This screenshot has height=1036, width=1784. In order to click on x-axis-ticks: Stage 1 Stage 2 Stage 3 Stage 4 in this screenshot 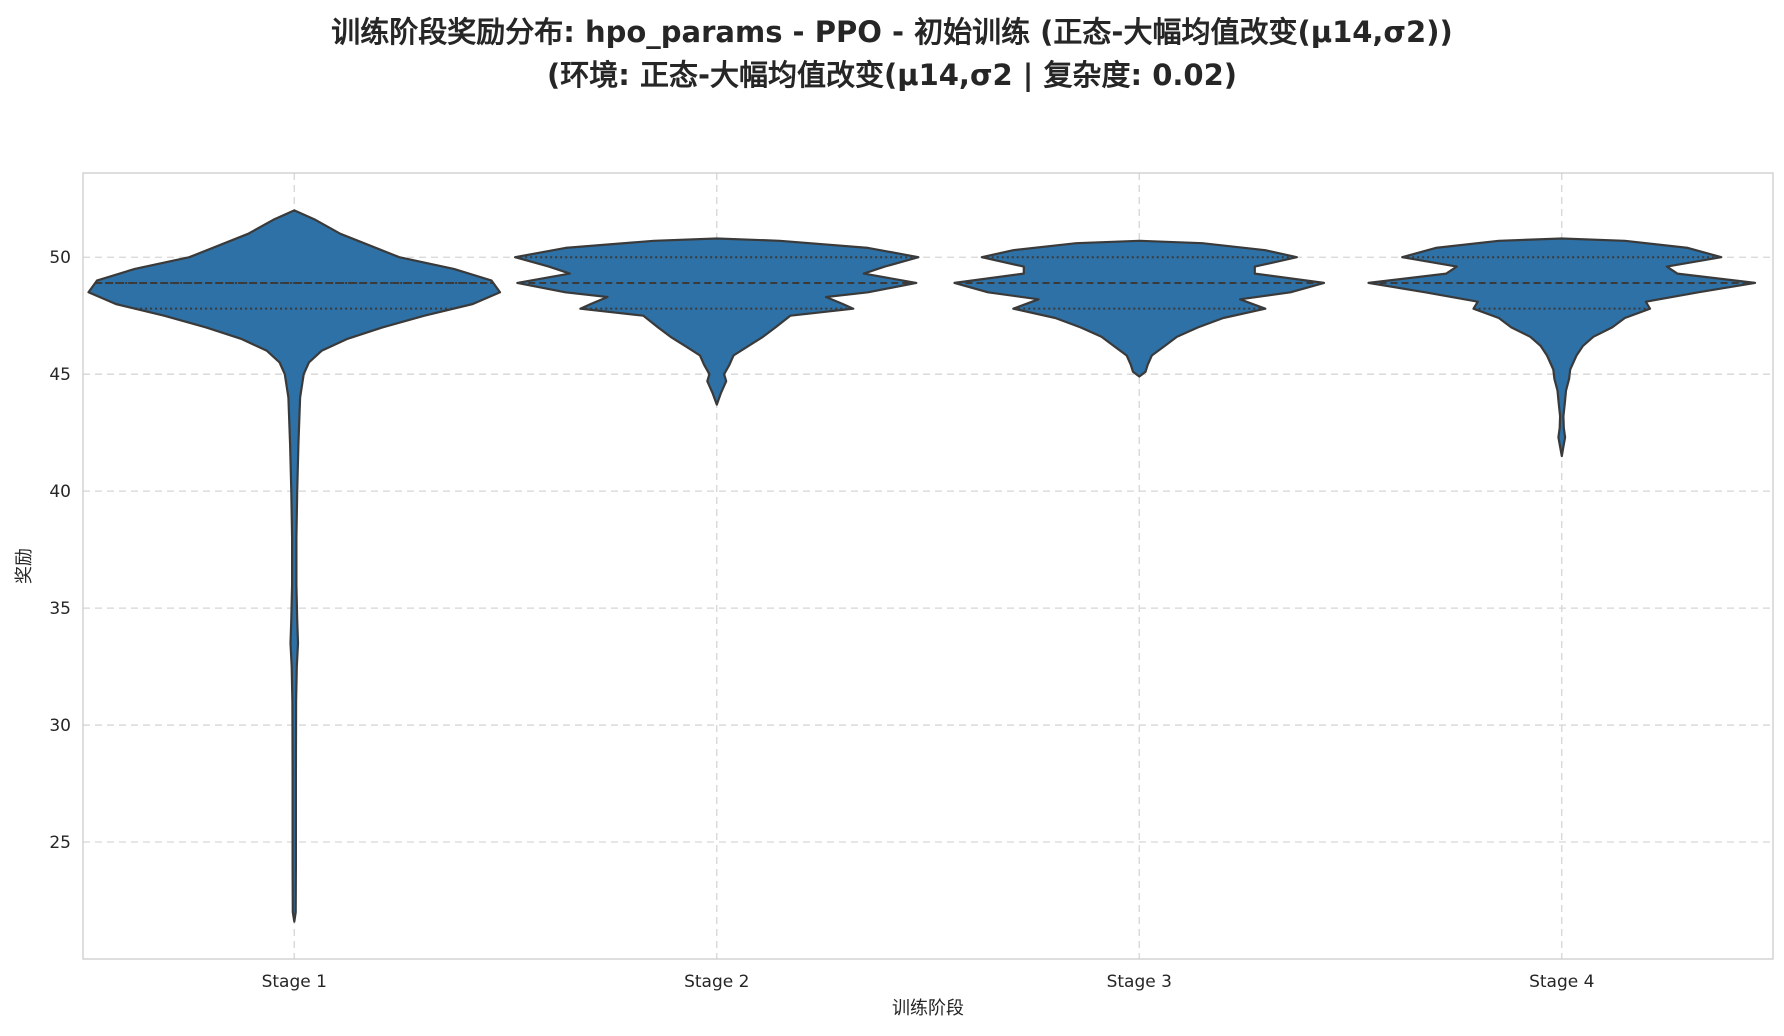, I will do `click(928, 982)`.